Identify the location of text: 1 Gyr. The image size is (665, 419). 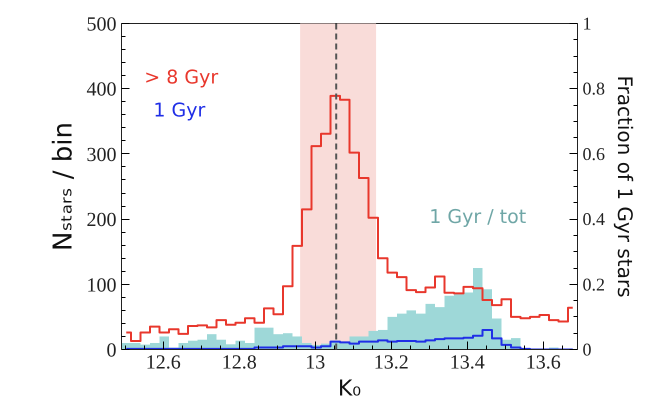
(179, 110).